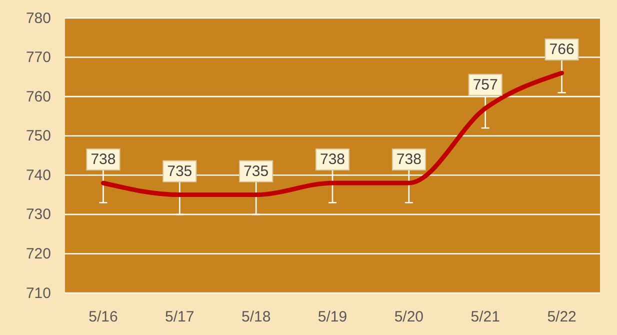  What do you see at coordinates (38, 136) in the screenshot?
I see `y-tick-label: 750` at bounding box center [38, 136].